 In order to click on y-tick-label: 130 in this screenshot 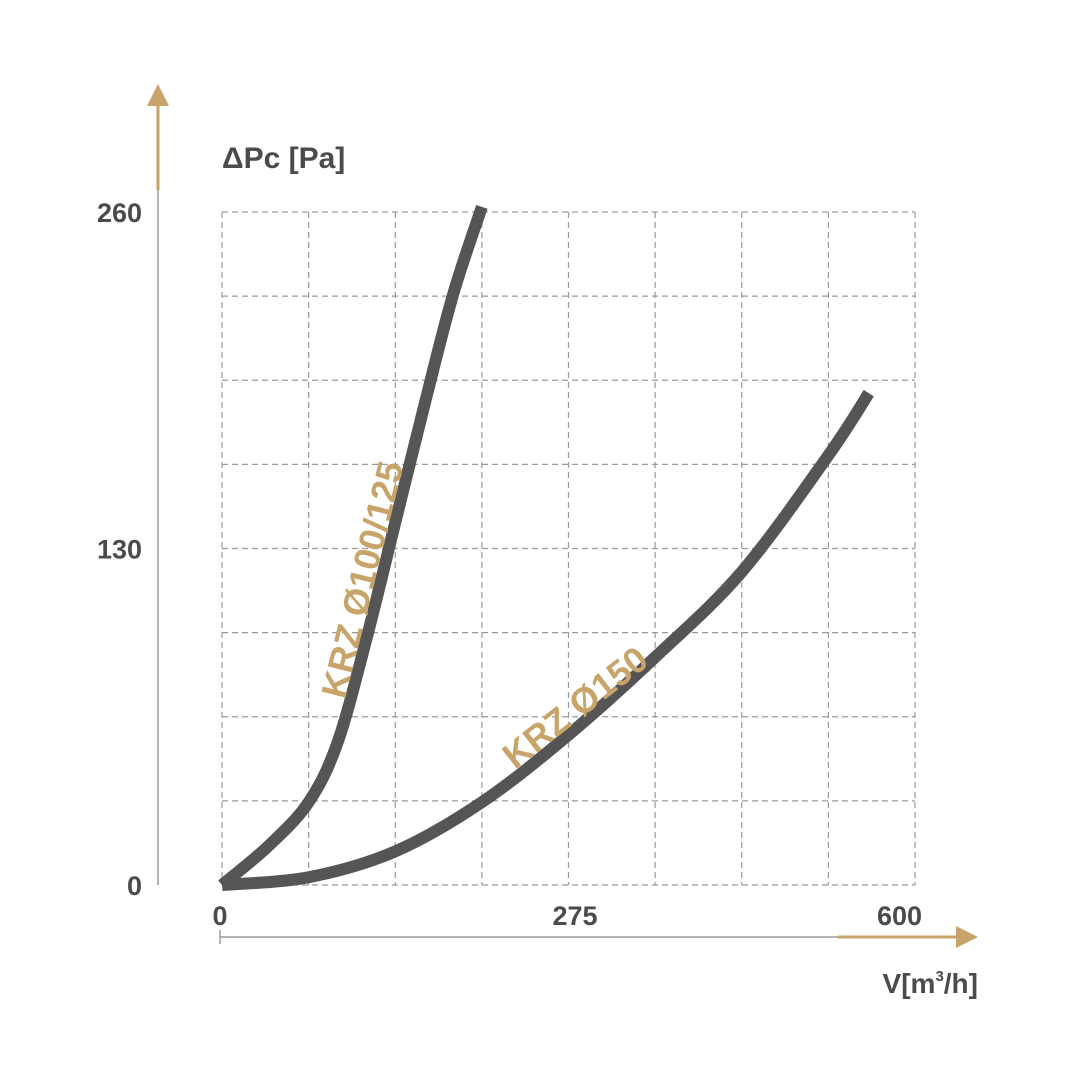, I will do `click(119, 550)`.